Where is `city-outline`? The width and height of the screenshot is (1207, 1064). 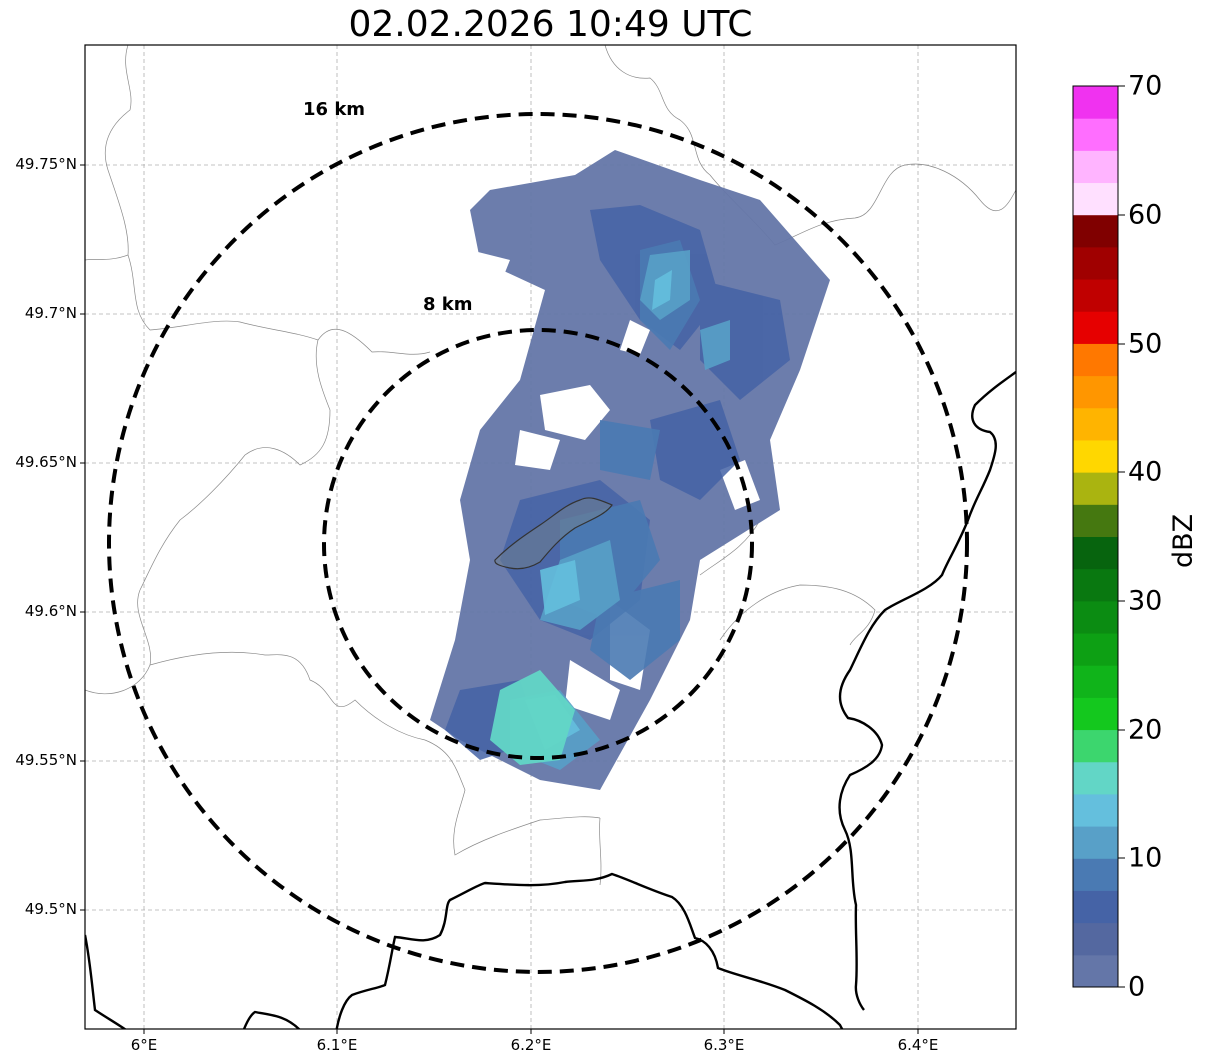 city-outline is located at coordinates (553, 533).